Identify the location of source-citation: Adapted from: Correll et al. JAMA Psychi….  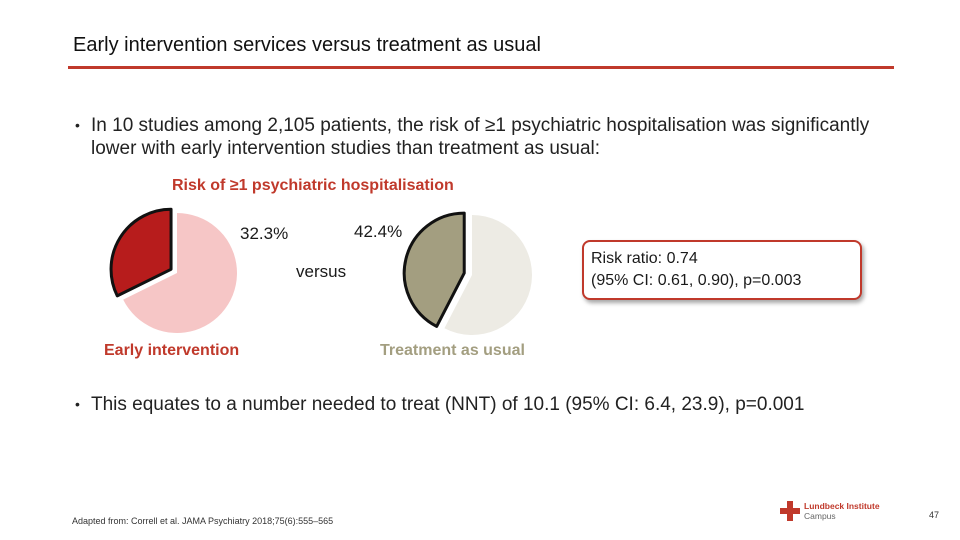
(203, 521).